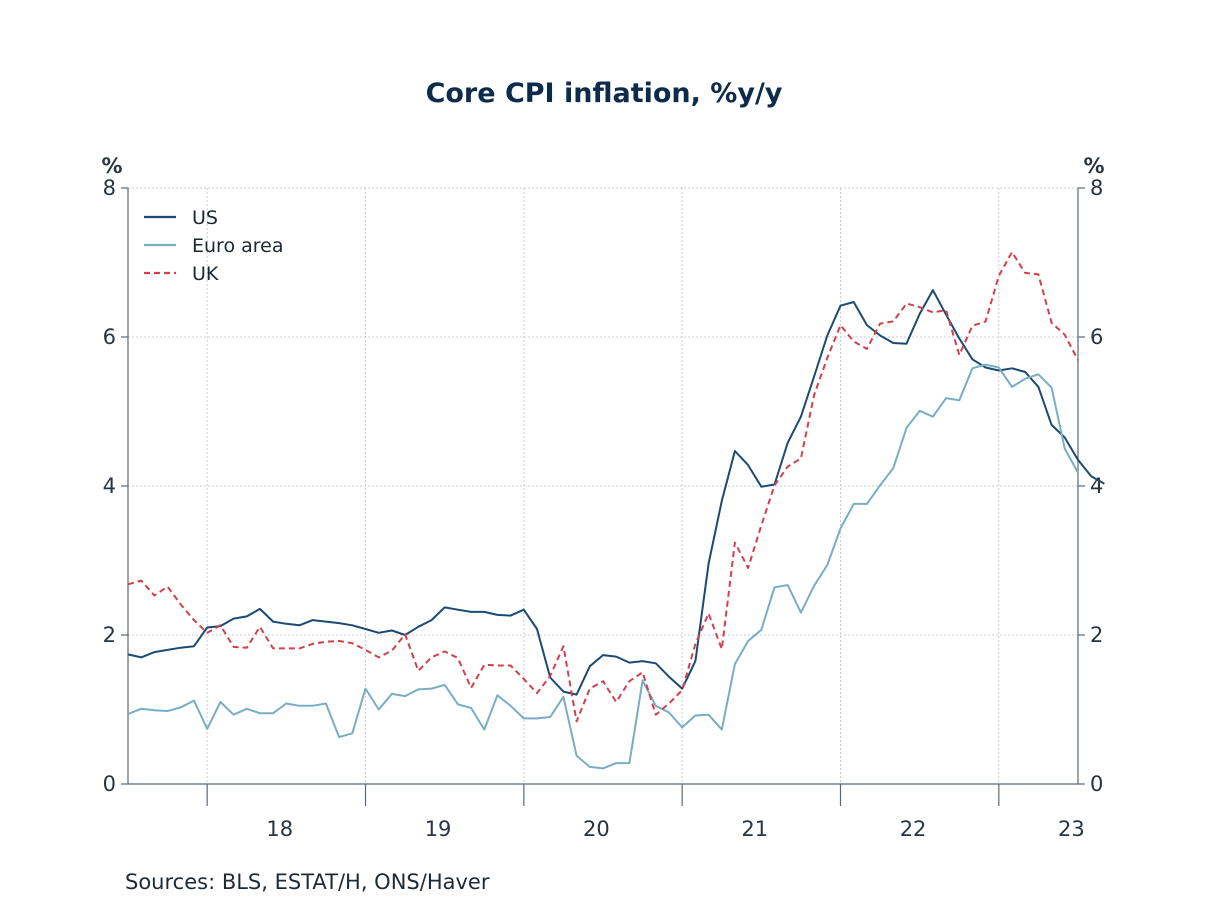 The height and width of the screenshot is (906, 1208). What do you see at coordinates (279, 829) in the screenshot?
I see `x-tick-label: 18` at bounding box center [279, 829].